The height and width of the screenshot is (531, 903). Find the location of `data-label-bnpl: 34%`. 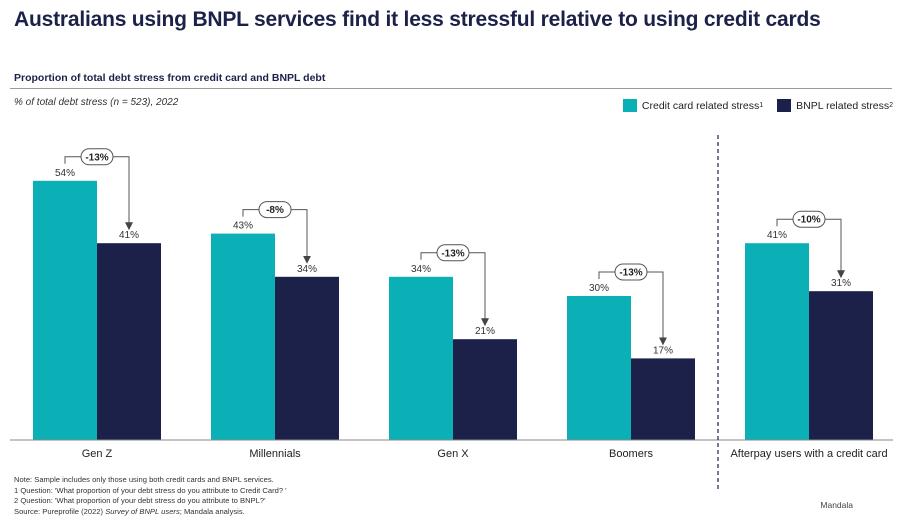

data-label-bnpl: 34% is located at coordinates (307, 269).